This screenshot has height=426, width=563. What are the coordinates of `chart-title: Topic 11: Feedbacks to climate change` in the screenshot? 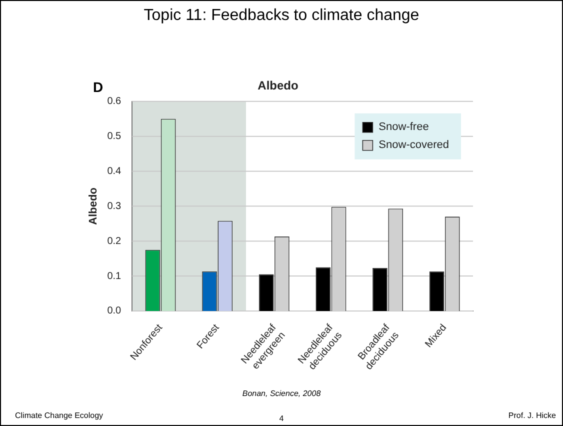 It's located at (281, 16).